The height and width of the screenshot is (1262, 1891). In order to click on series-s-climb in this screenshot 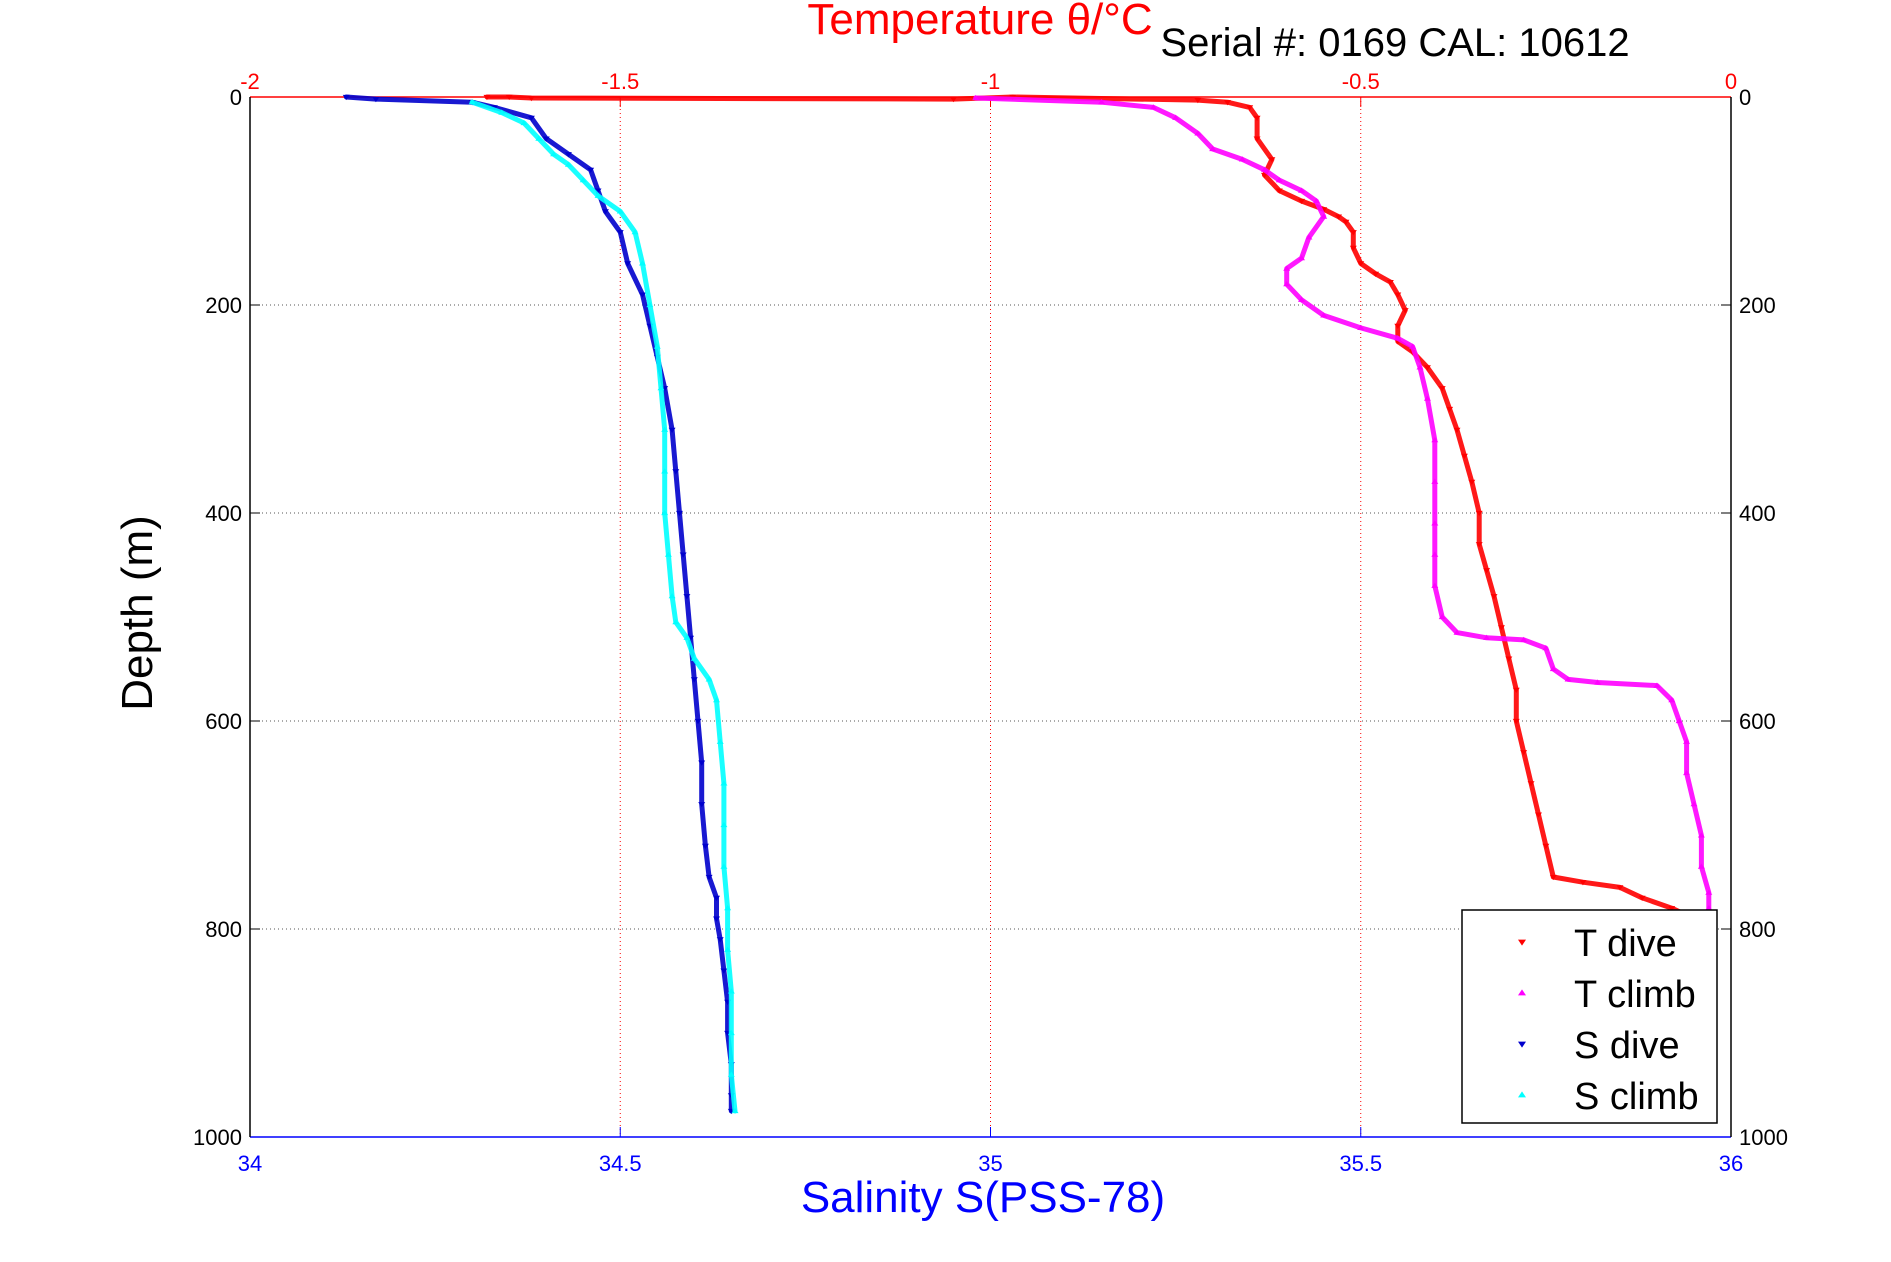, I will do `click(603, 606)`.